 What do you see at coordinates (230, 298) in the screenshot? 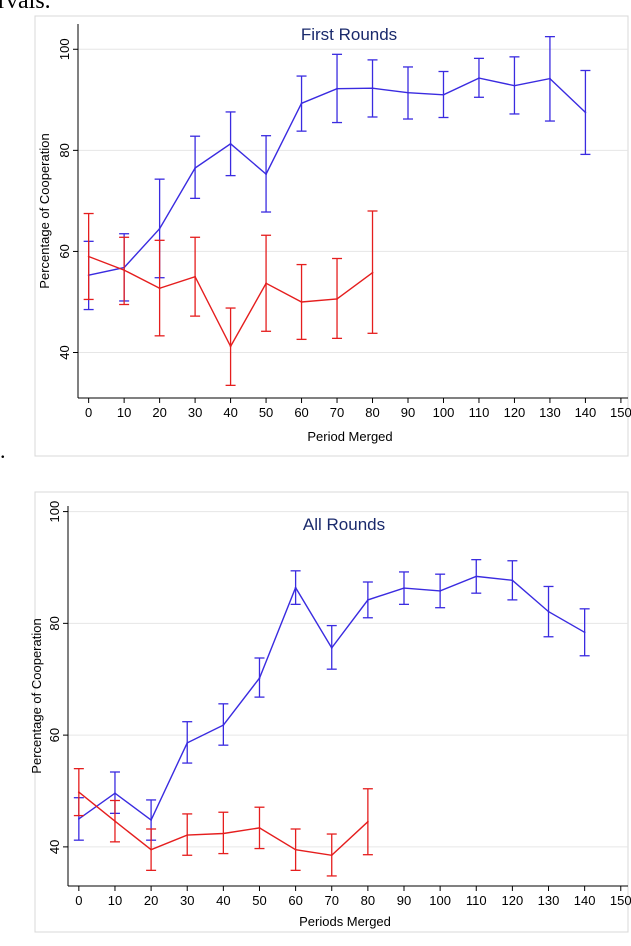
I see `first-rounds-red-series` at bounding box center [230, 298].